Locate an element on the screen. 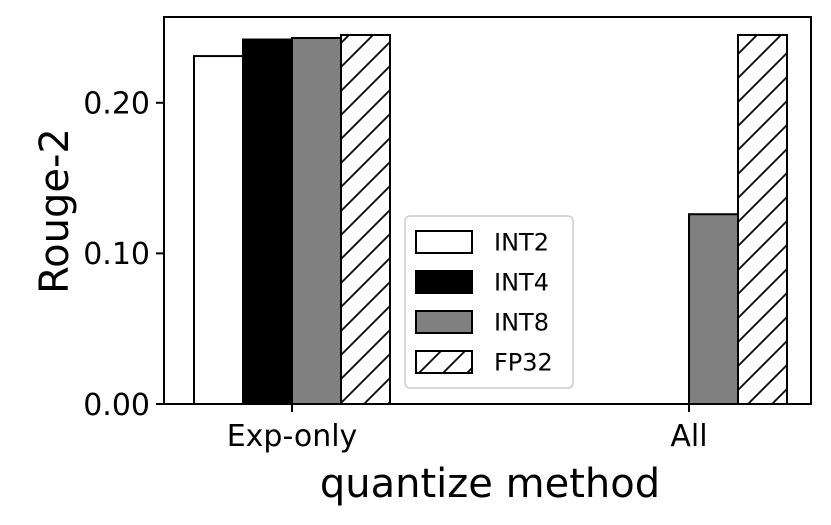  y-tick-label: 0.00 is located at coordinates (116, 405).